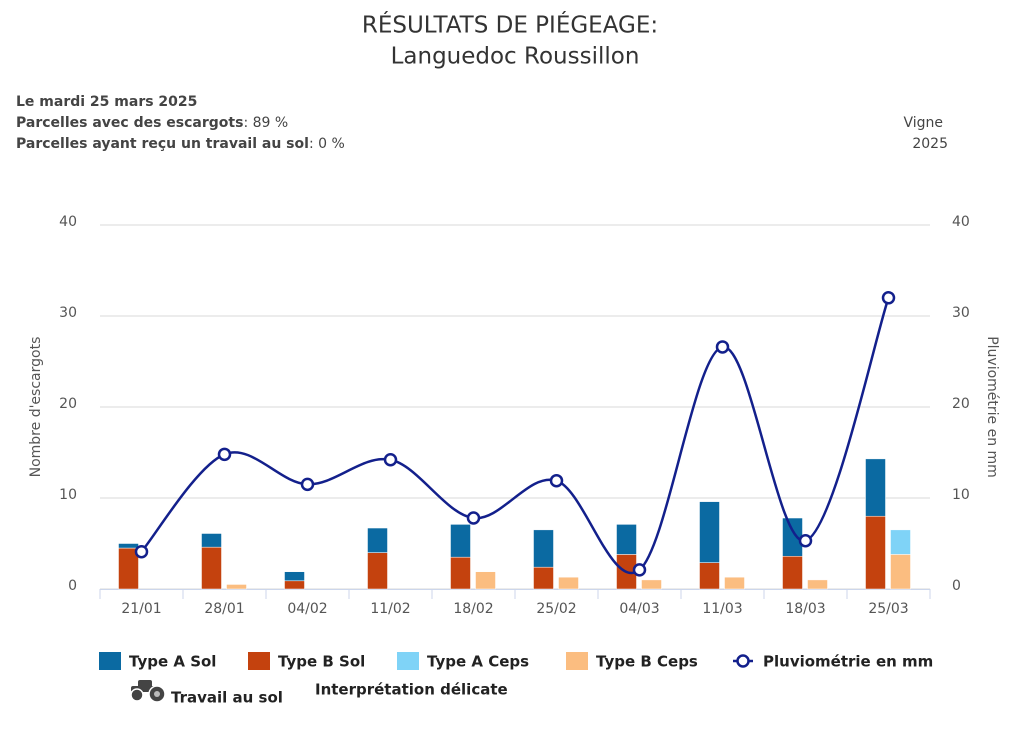  What do you see at coordinates (68, 222) in the screenshot?
I see `y-tick-label: 40` at bounding box center [68, 222].